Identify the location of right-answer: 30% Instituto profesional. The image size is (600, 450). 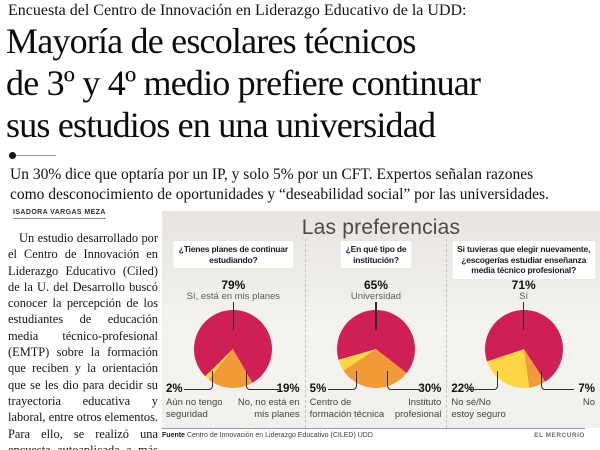
(418, 401).